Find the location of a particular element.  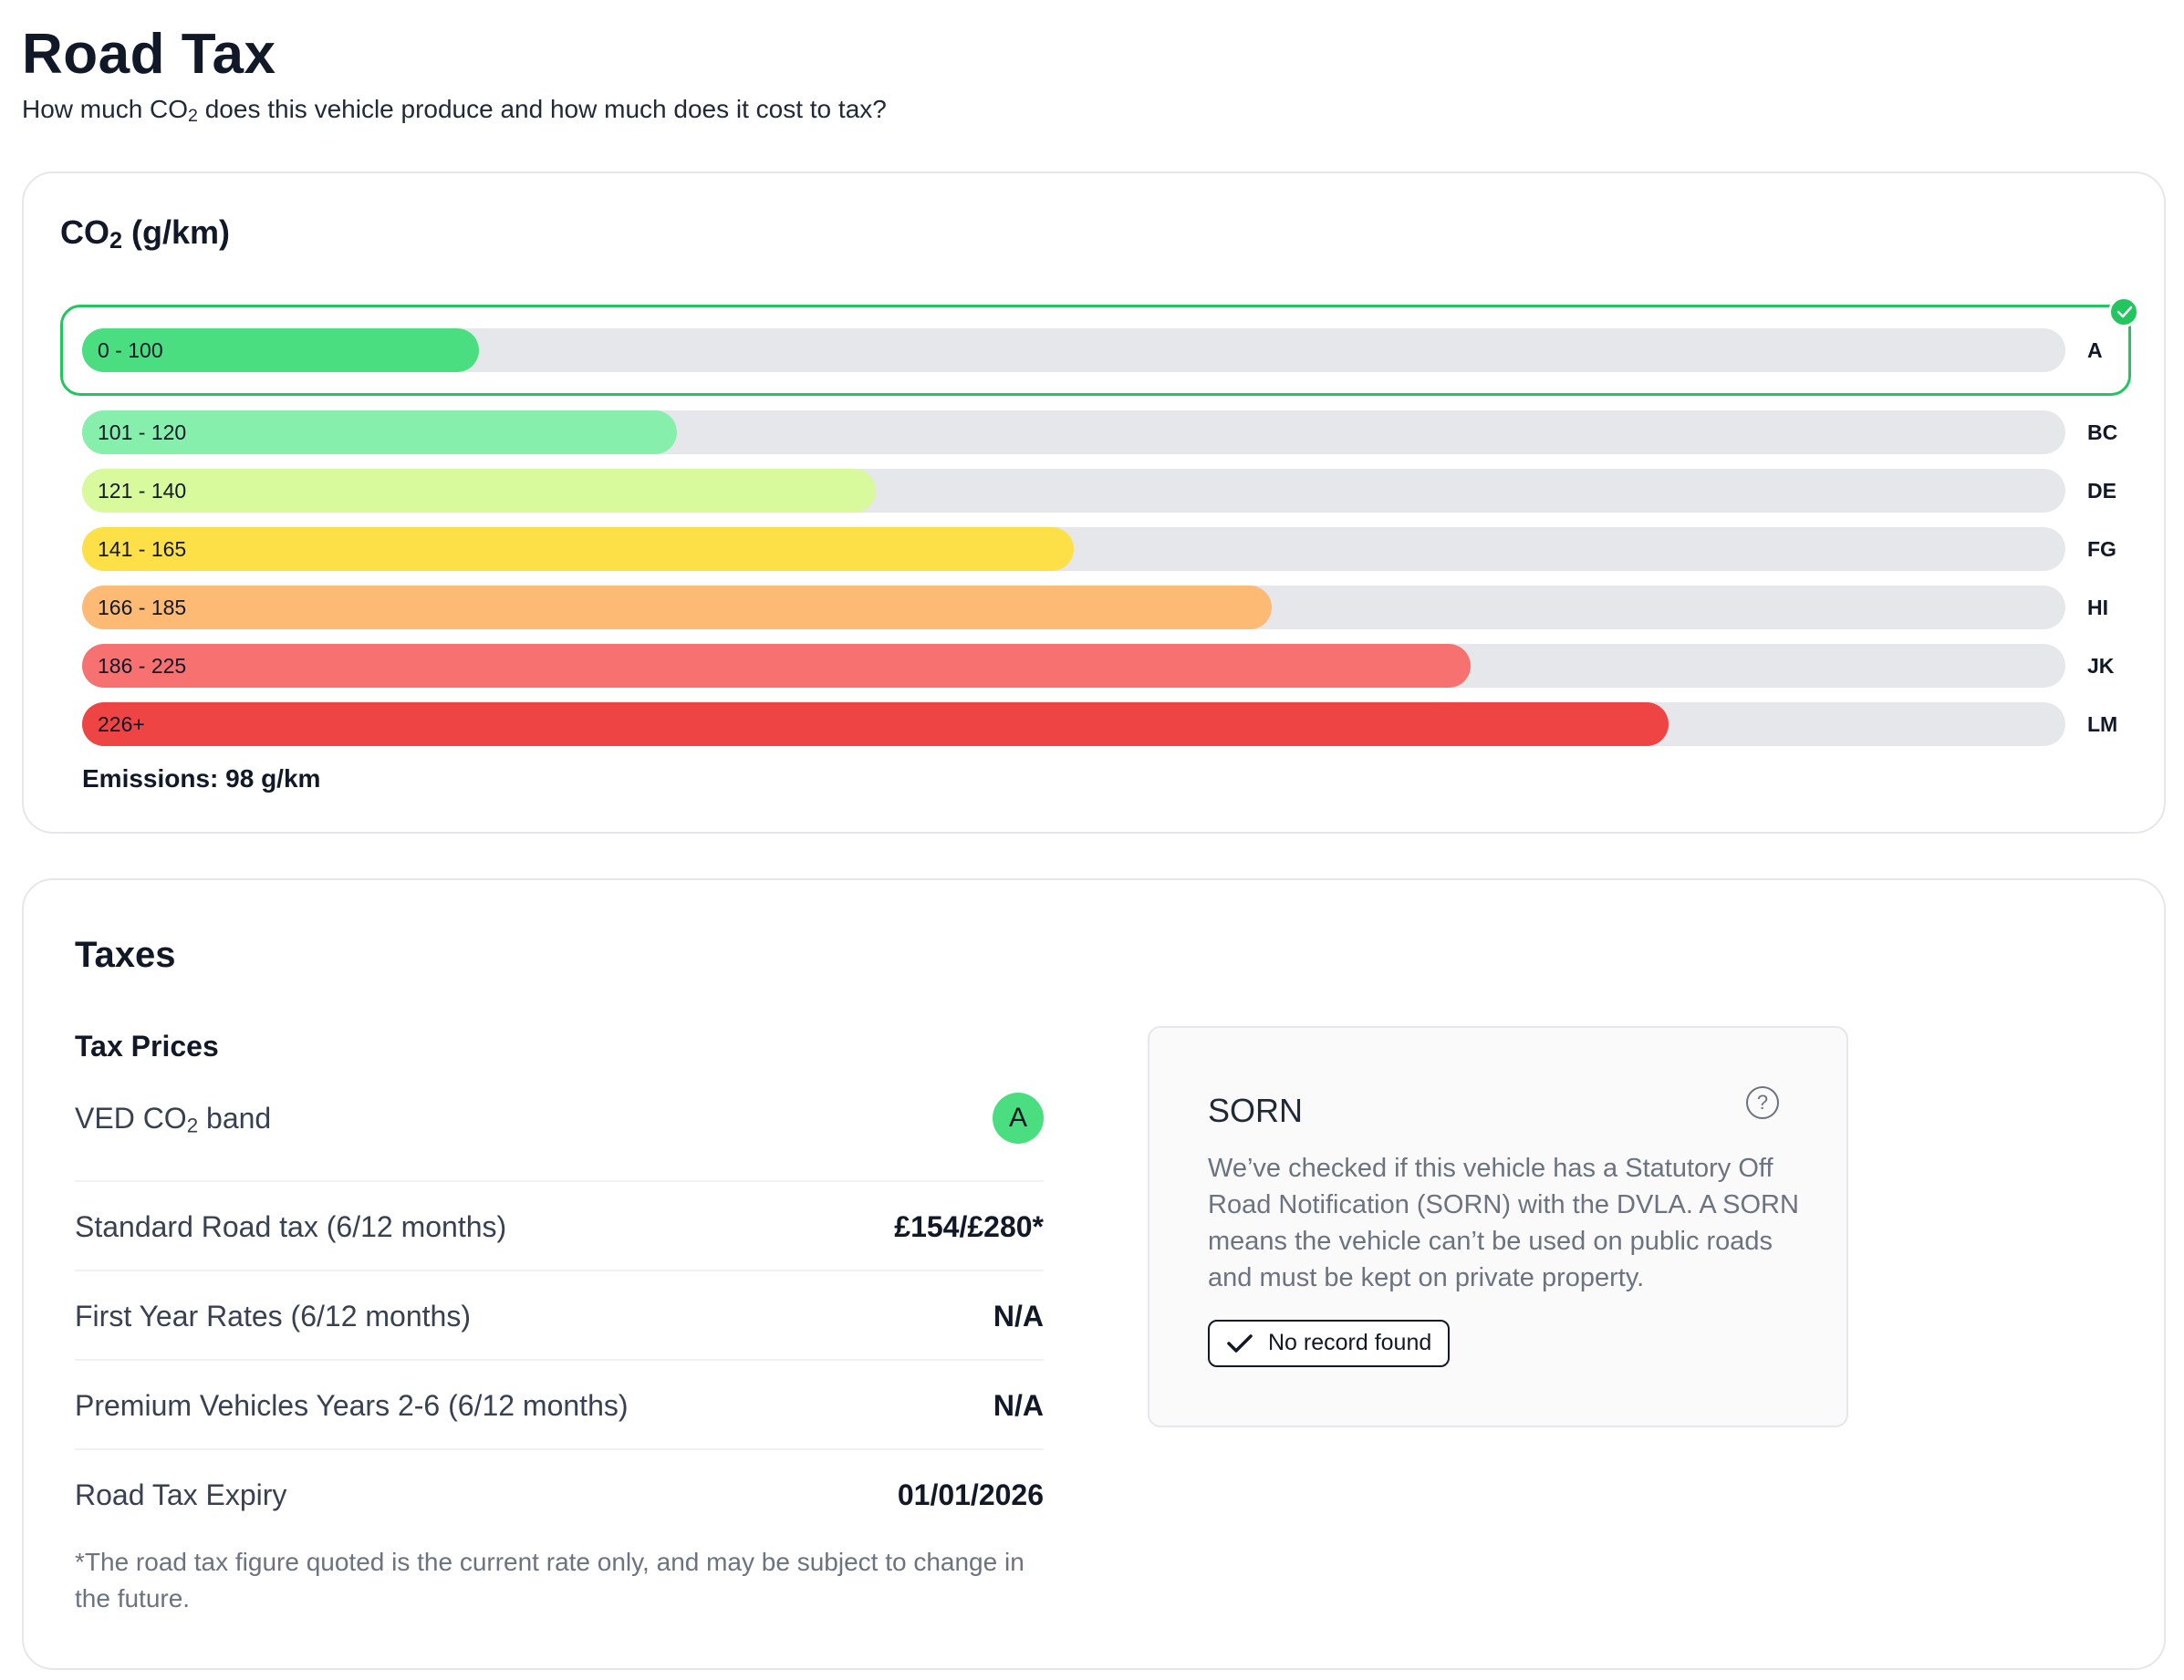

co2-title: CO2 (g/km) is located at coordinates (146, 234).